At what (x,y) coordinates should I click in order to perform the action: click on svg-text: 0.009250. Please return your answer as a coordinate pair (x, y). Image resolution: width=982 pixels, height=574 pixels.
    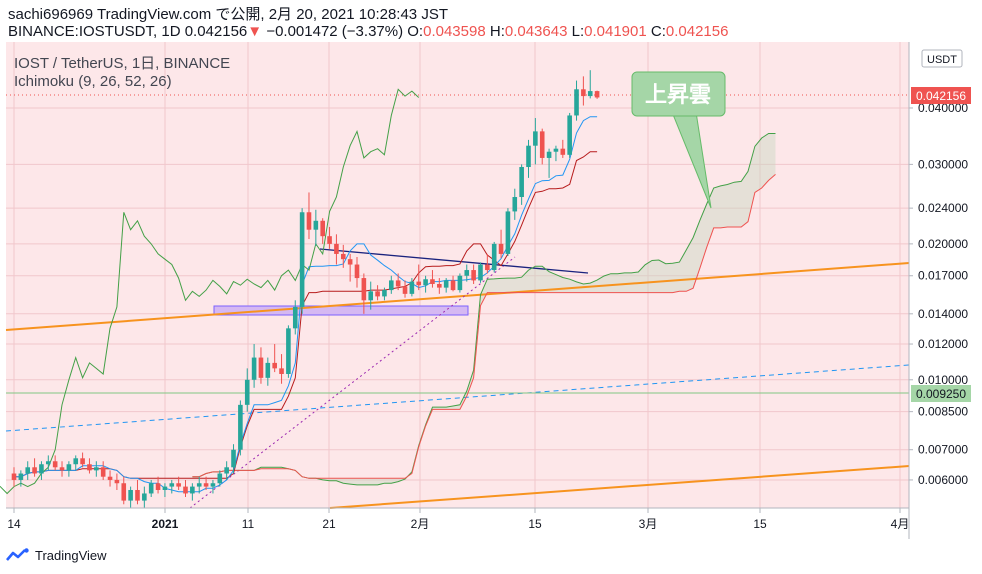
    Looking at the image, I should click on (941, 394).